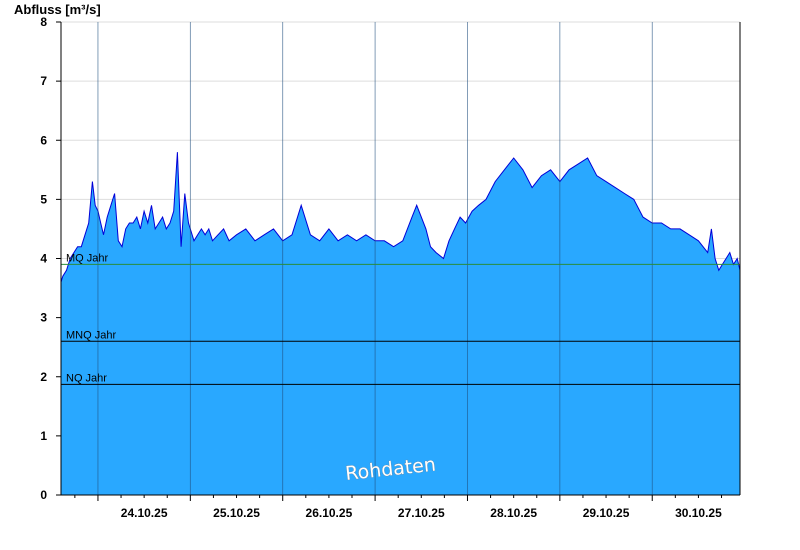  What do you see at coordinates (43, 199) in the screenshot?
I see `y-tick-label-5: 5` at bounding box center [43, 199].